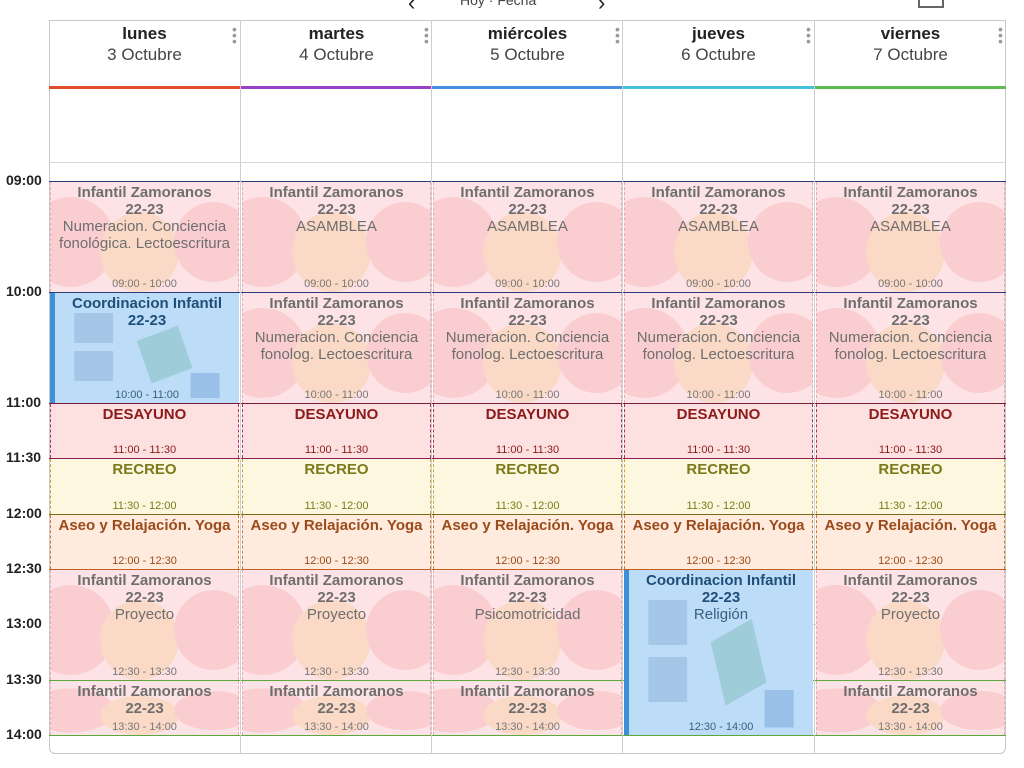 The height and width of the screenshot is (768, 1024). What do you see at coordinates (721, 580) in the screenshot?
I see `event-title: Coordinacion Infantil` at bounding box center [721, 580].